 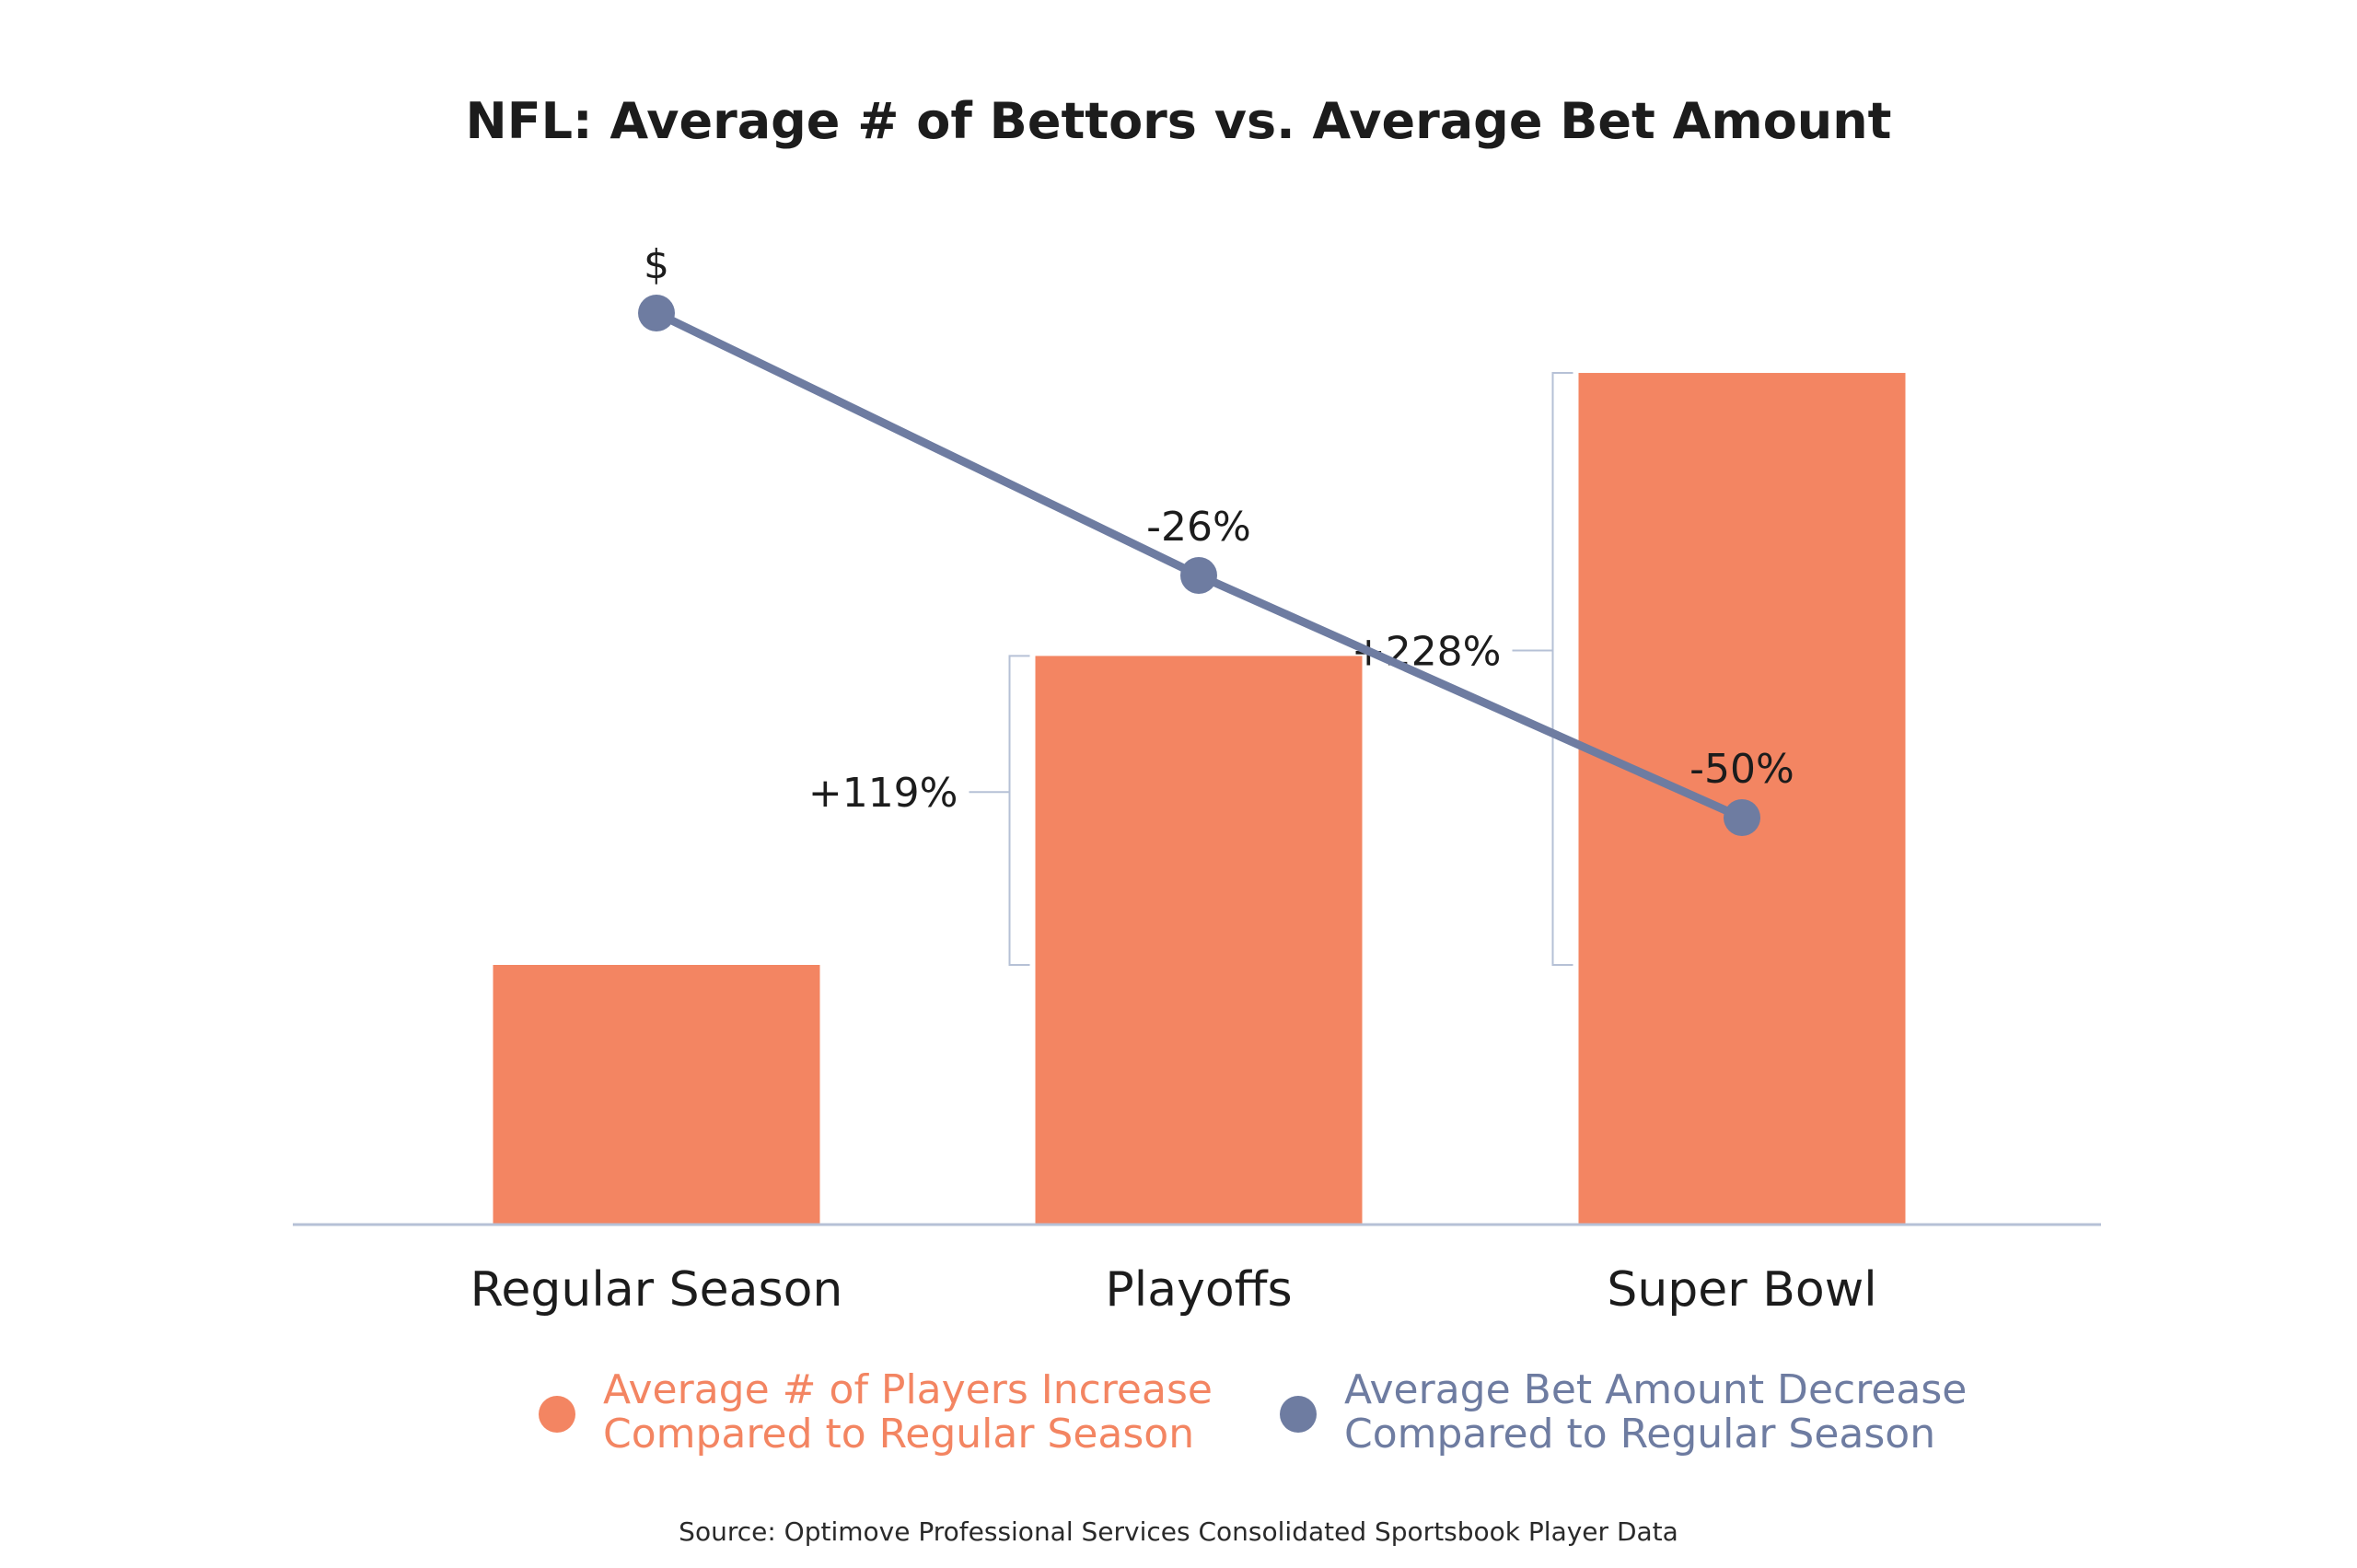 What do you see at coordinates (656, 264) in the screenshot?
I see `decrease-label-0: $` at bounding box center [656, 264].